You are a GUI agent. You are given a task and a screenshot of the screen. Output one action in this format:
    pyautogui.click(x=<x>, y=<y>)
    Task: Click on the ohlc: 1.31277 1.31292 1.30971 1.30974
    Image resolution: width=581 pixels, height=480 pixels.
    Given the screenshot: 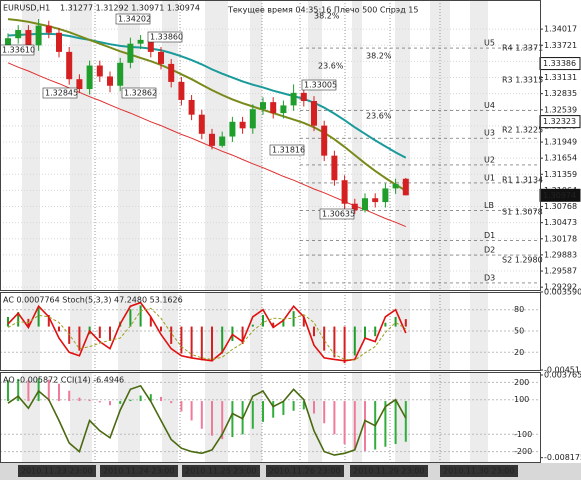 What is the action you would take?
    pyautogui.click(x=130, y=8)
    